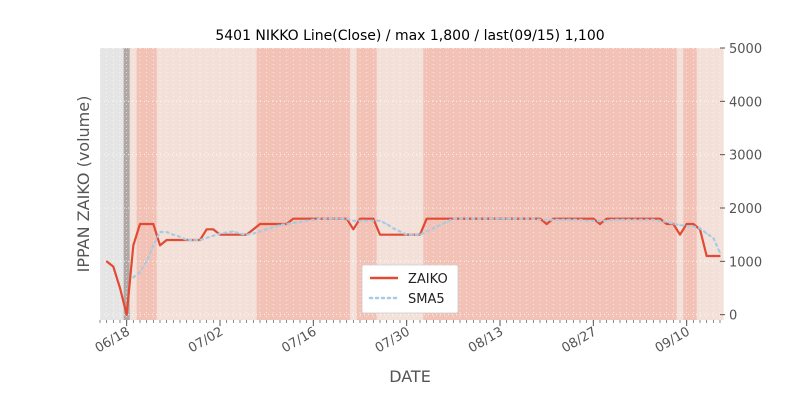 The width and height of the screenshot is (800, 400). I want to click on x-tick-label: 07/02, so click(206, 340).